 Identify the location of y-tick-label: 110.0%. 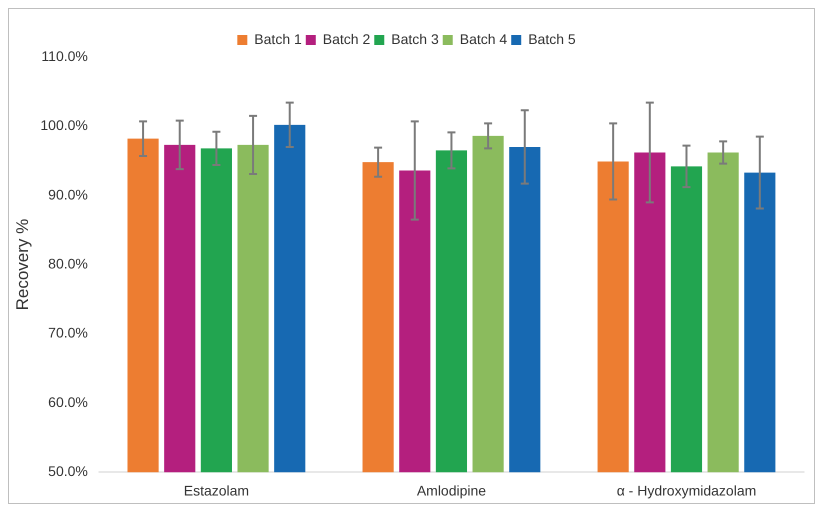
(64, 56).